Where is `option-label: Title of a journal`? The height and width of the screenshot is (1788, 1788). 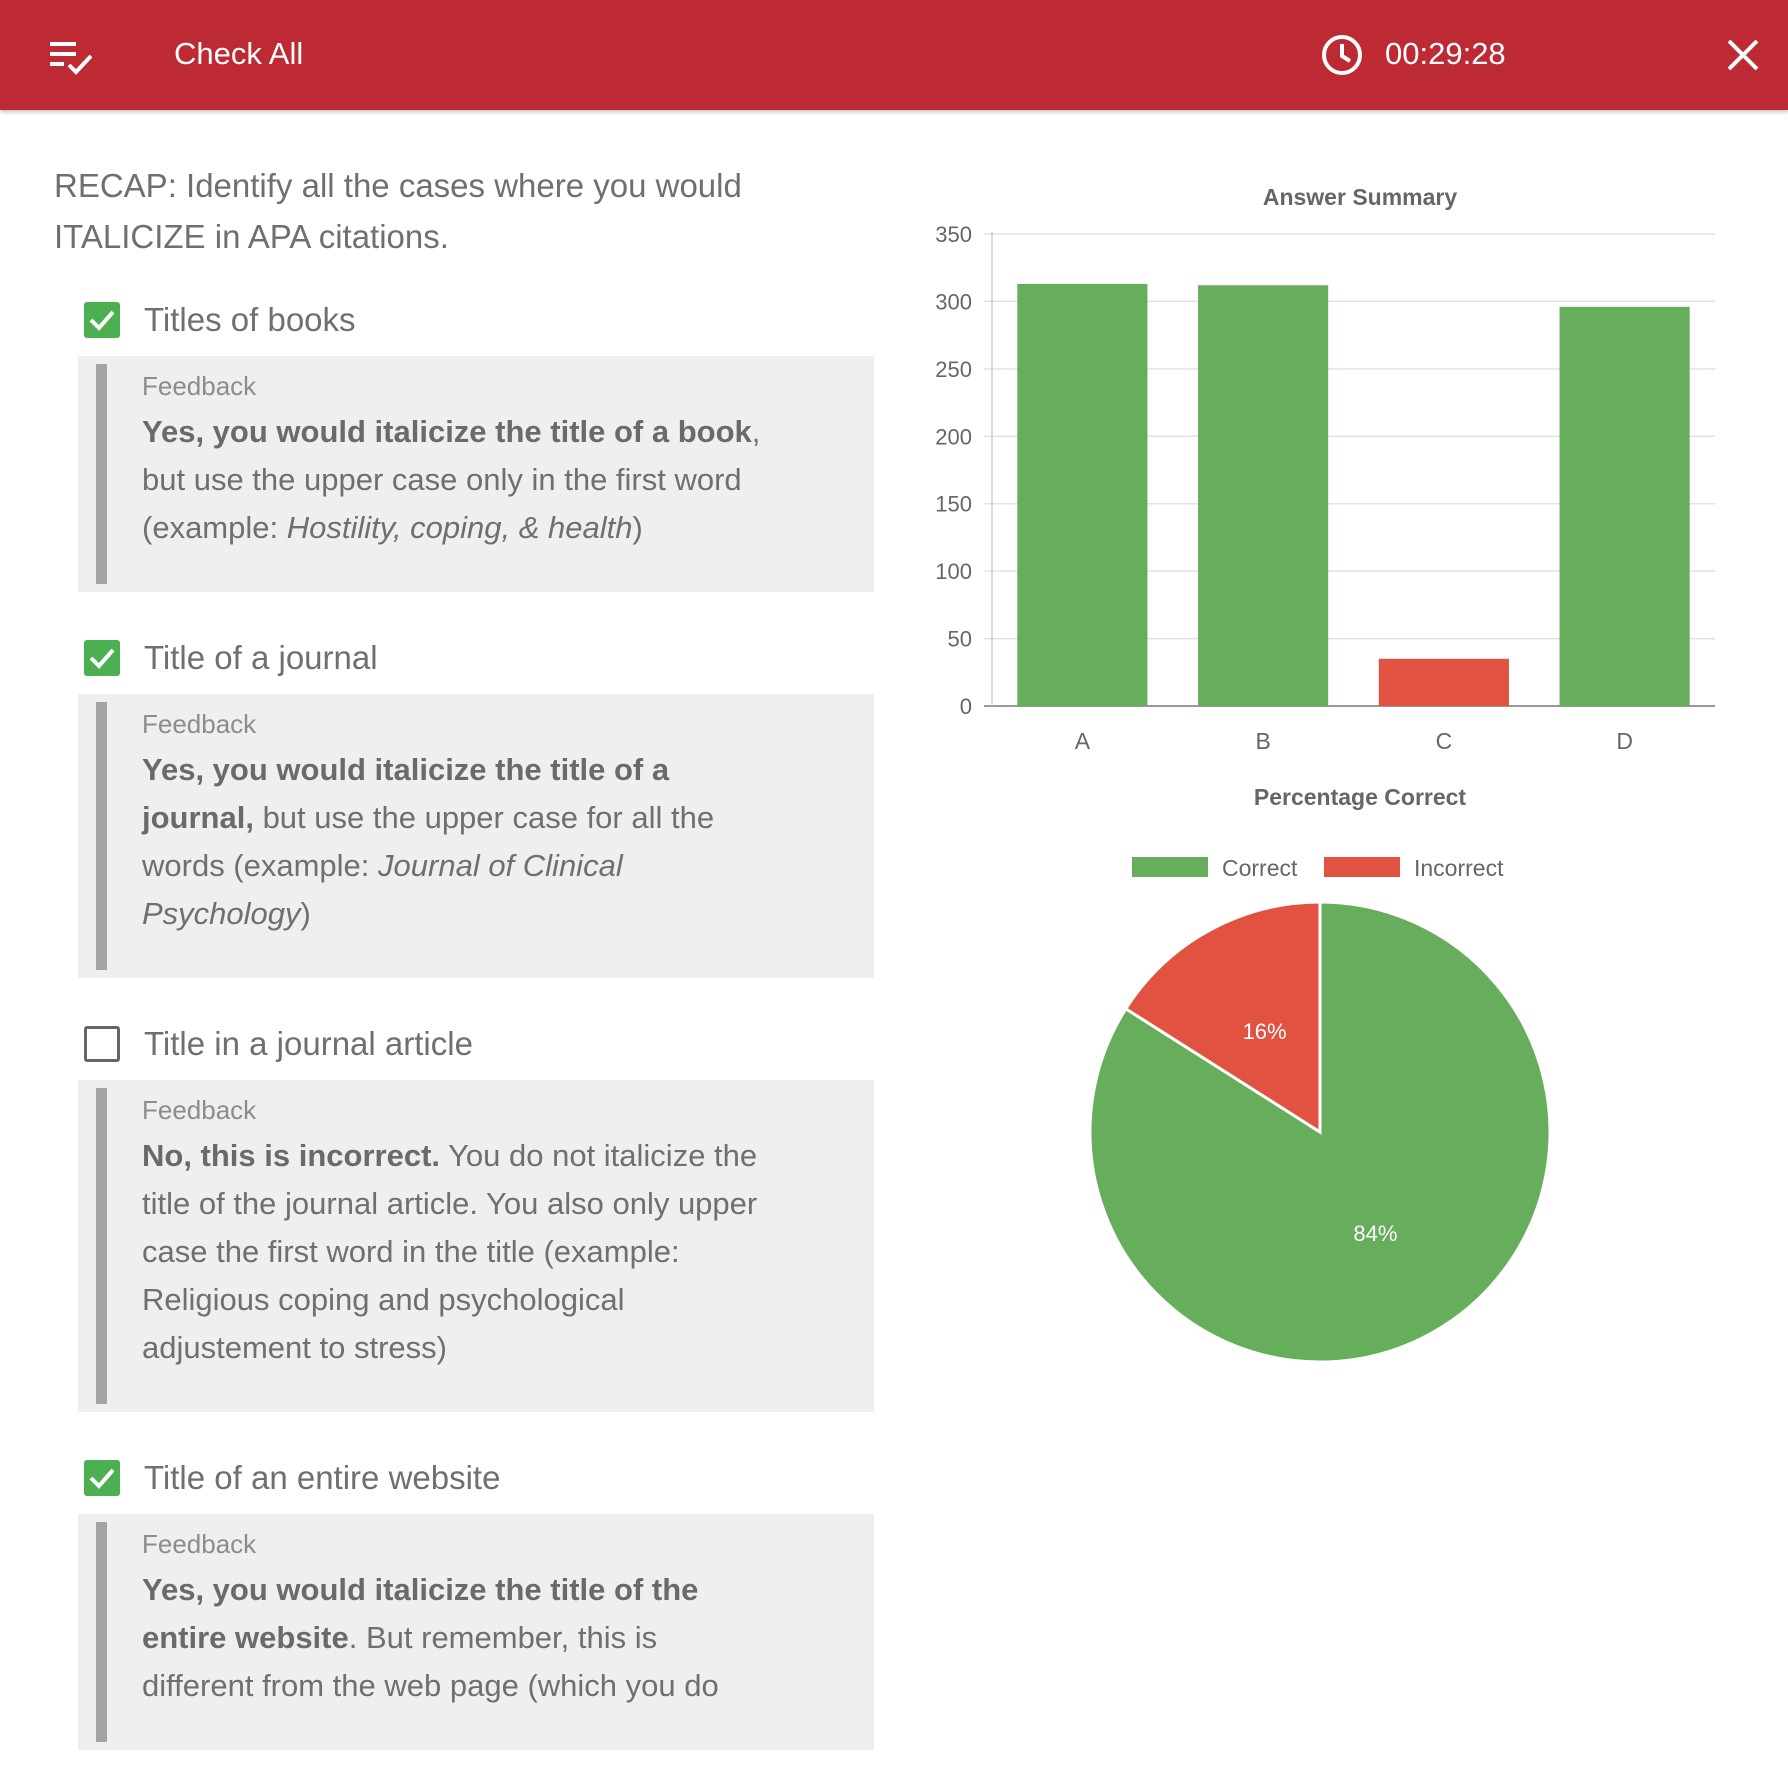 option-label: Title of a journal is located at coordinates (261, 657).